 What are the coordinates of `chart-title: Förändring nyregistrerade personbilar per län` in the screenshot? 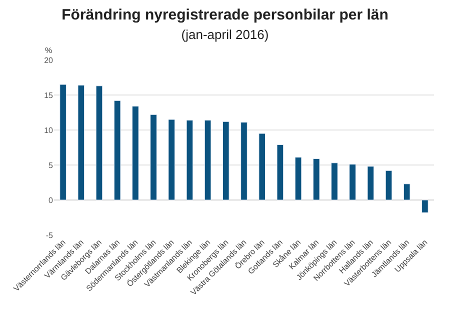 It's located at (225, 15).